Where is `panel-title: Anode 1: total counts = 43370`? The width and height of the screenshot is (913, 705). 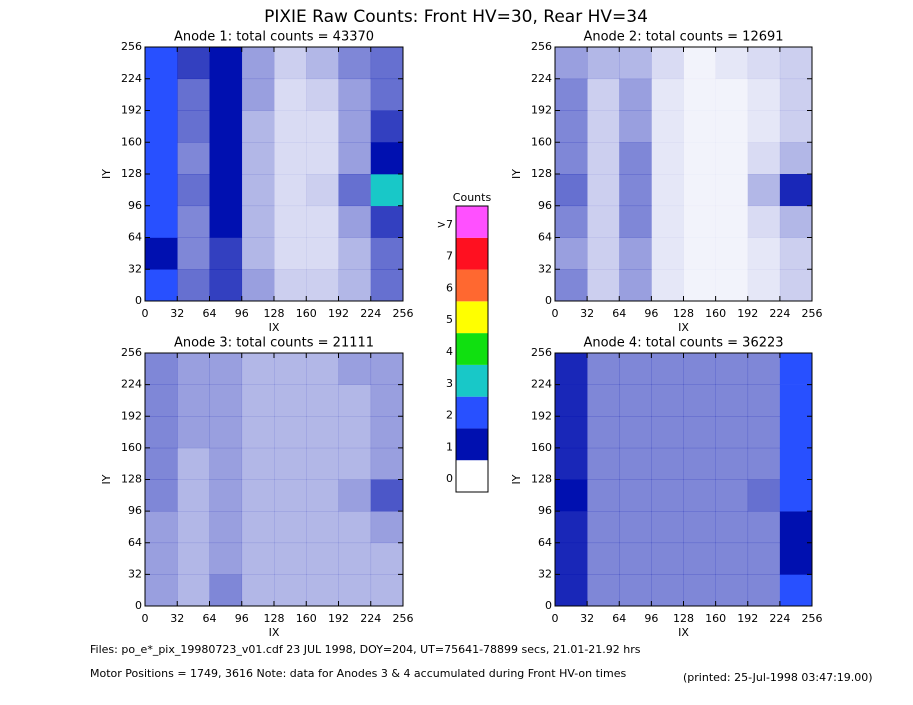 panel-title: Anode 1: total counts = 43370 is located at coordinates (274, 37).